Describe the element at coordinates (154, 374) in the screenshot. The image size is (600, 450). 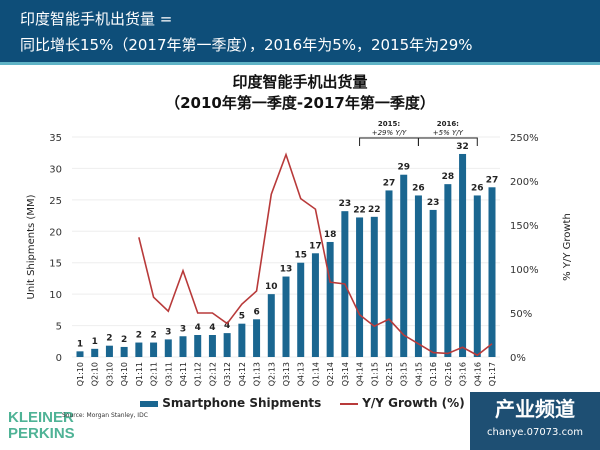
I see `x-tick-label: Q2:11` at that location.